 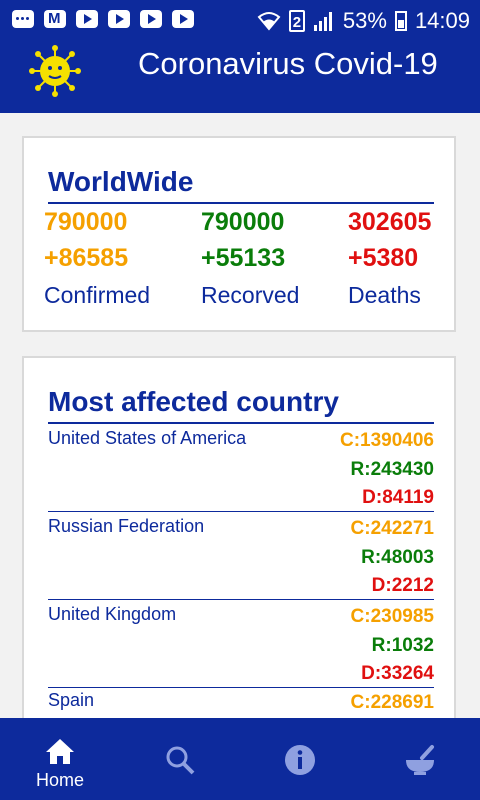 I want to click on battery-icon, so click(x=400, y=21).